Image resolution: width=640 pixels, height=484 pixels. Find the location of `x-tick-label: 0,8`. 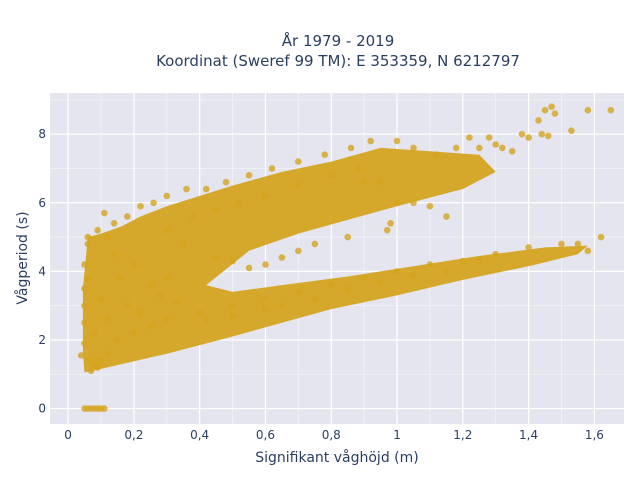

x-tick-label: 0,8 is located at coordinates (331, 435).